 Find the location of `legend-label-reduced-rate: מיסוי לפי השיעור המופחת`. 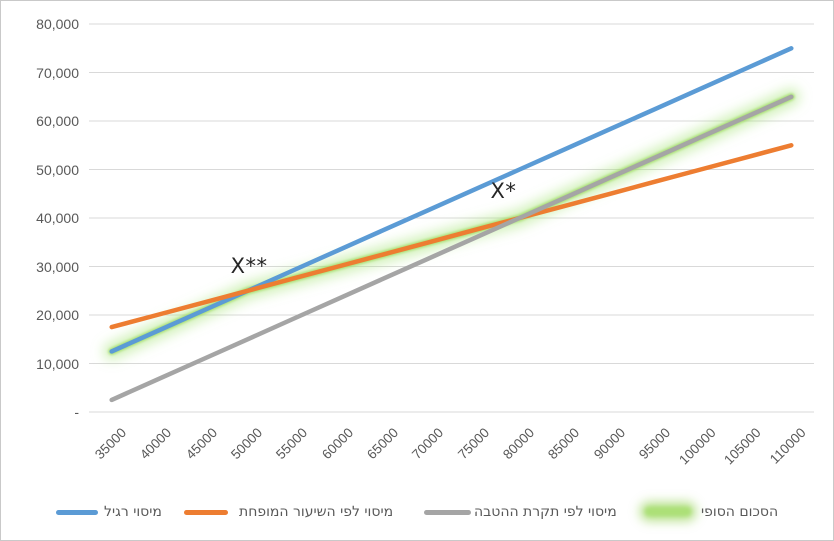

legend-label-reduced-rate: מיסוי לפי השיעור המופחת is located at coordinates (316, 512).